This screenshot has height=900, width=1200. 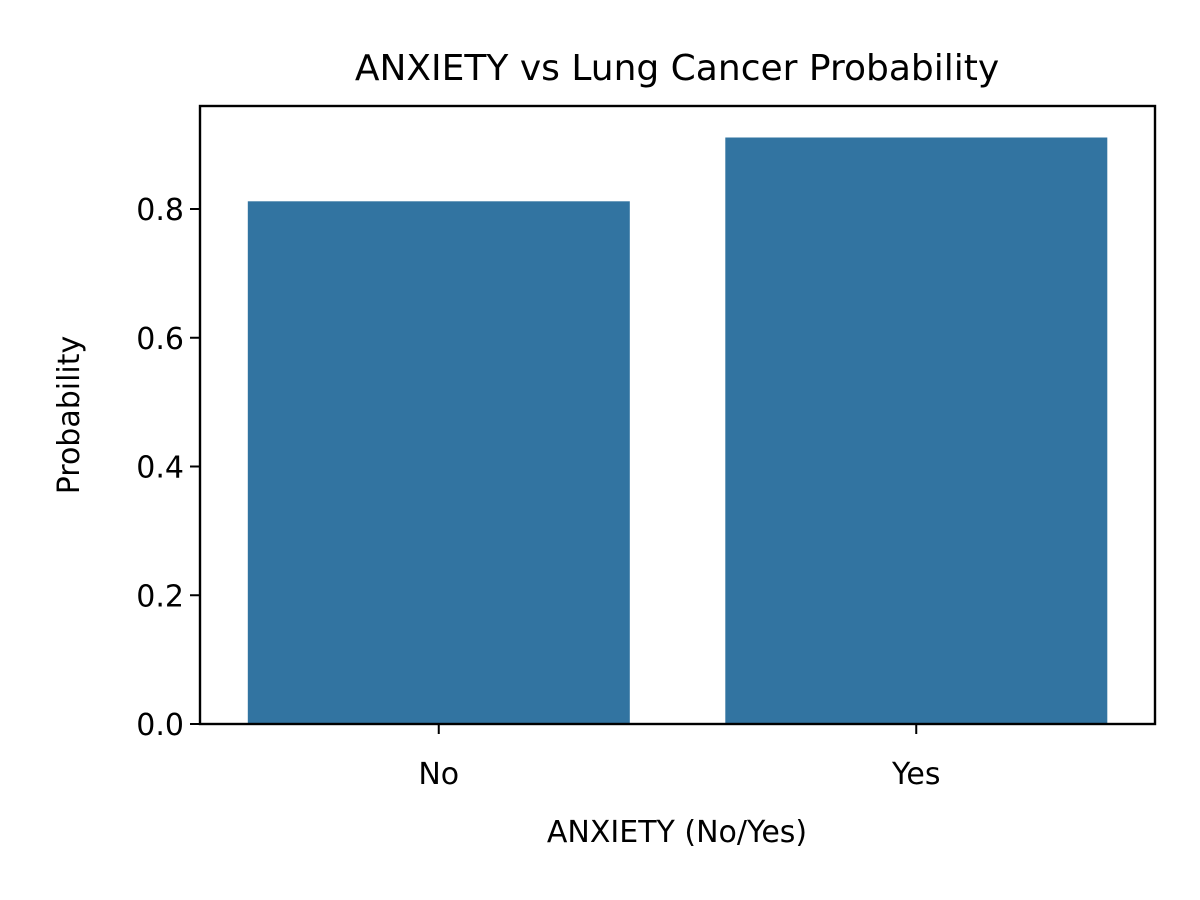 What do you see at coordinates (69, 415) in the screenshot?
I see `y-axis-title: Probability` at bounding box center [69, 415].